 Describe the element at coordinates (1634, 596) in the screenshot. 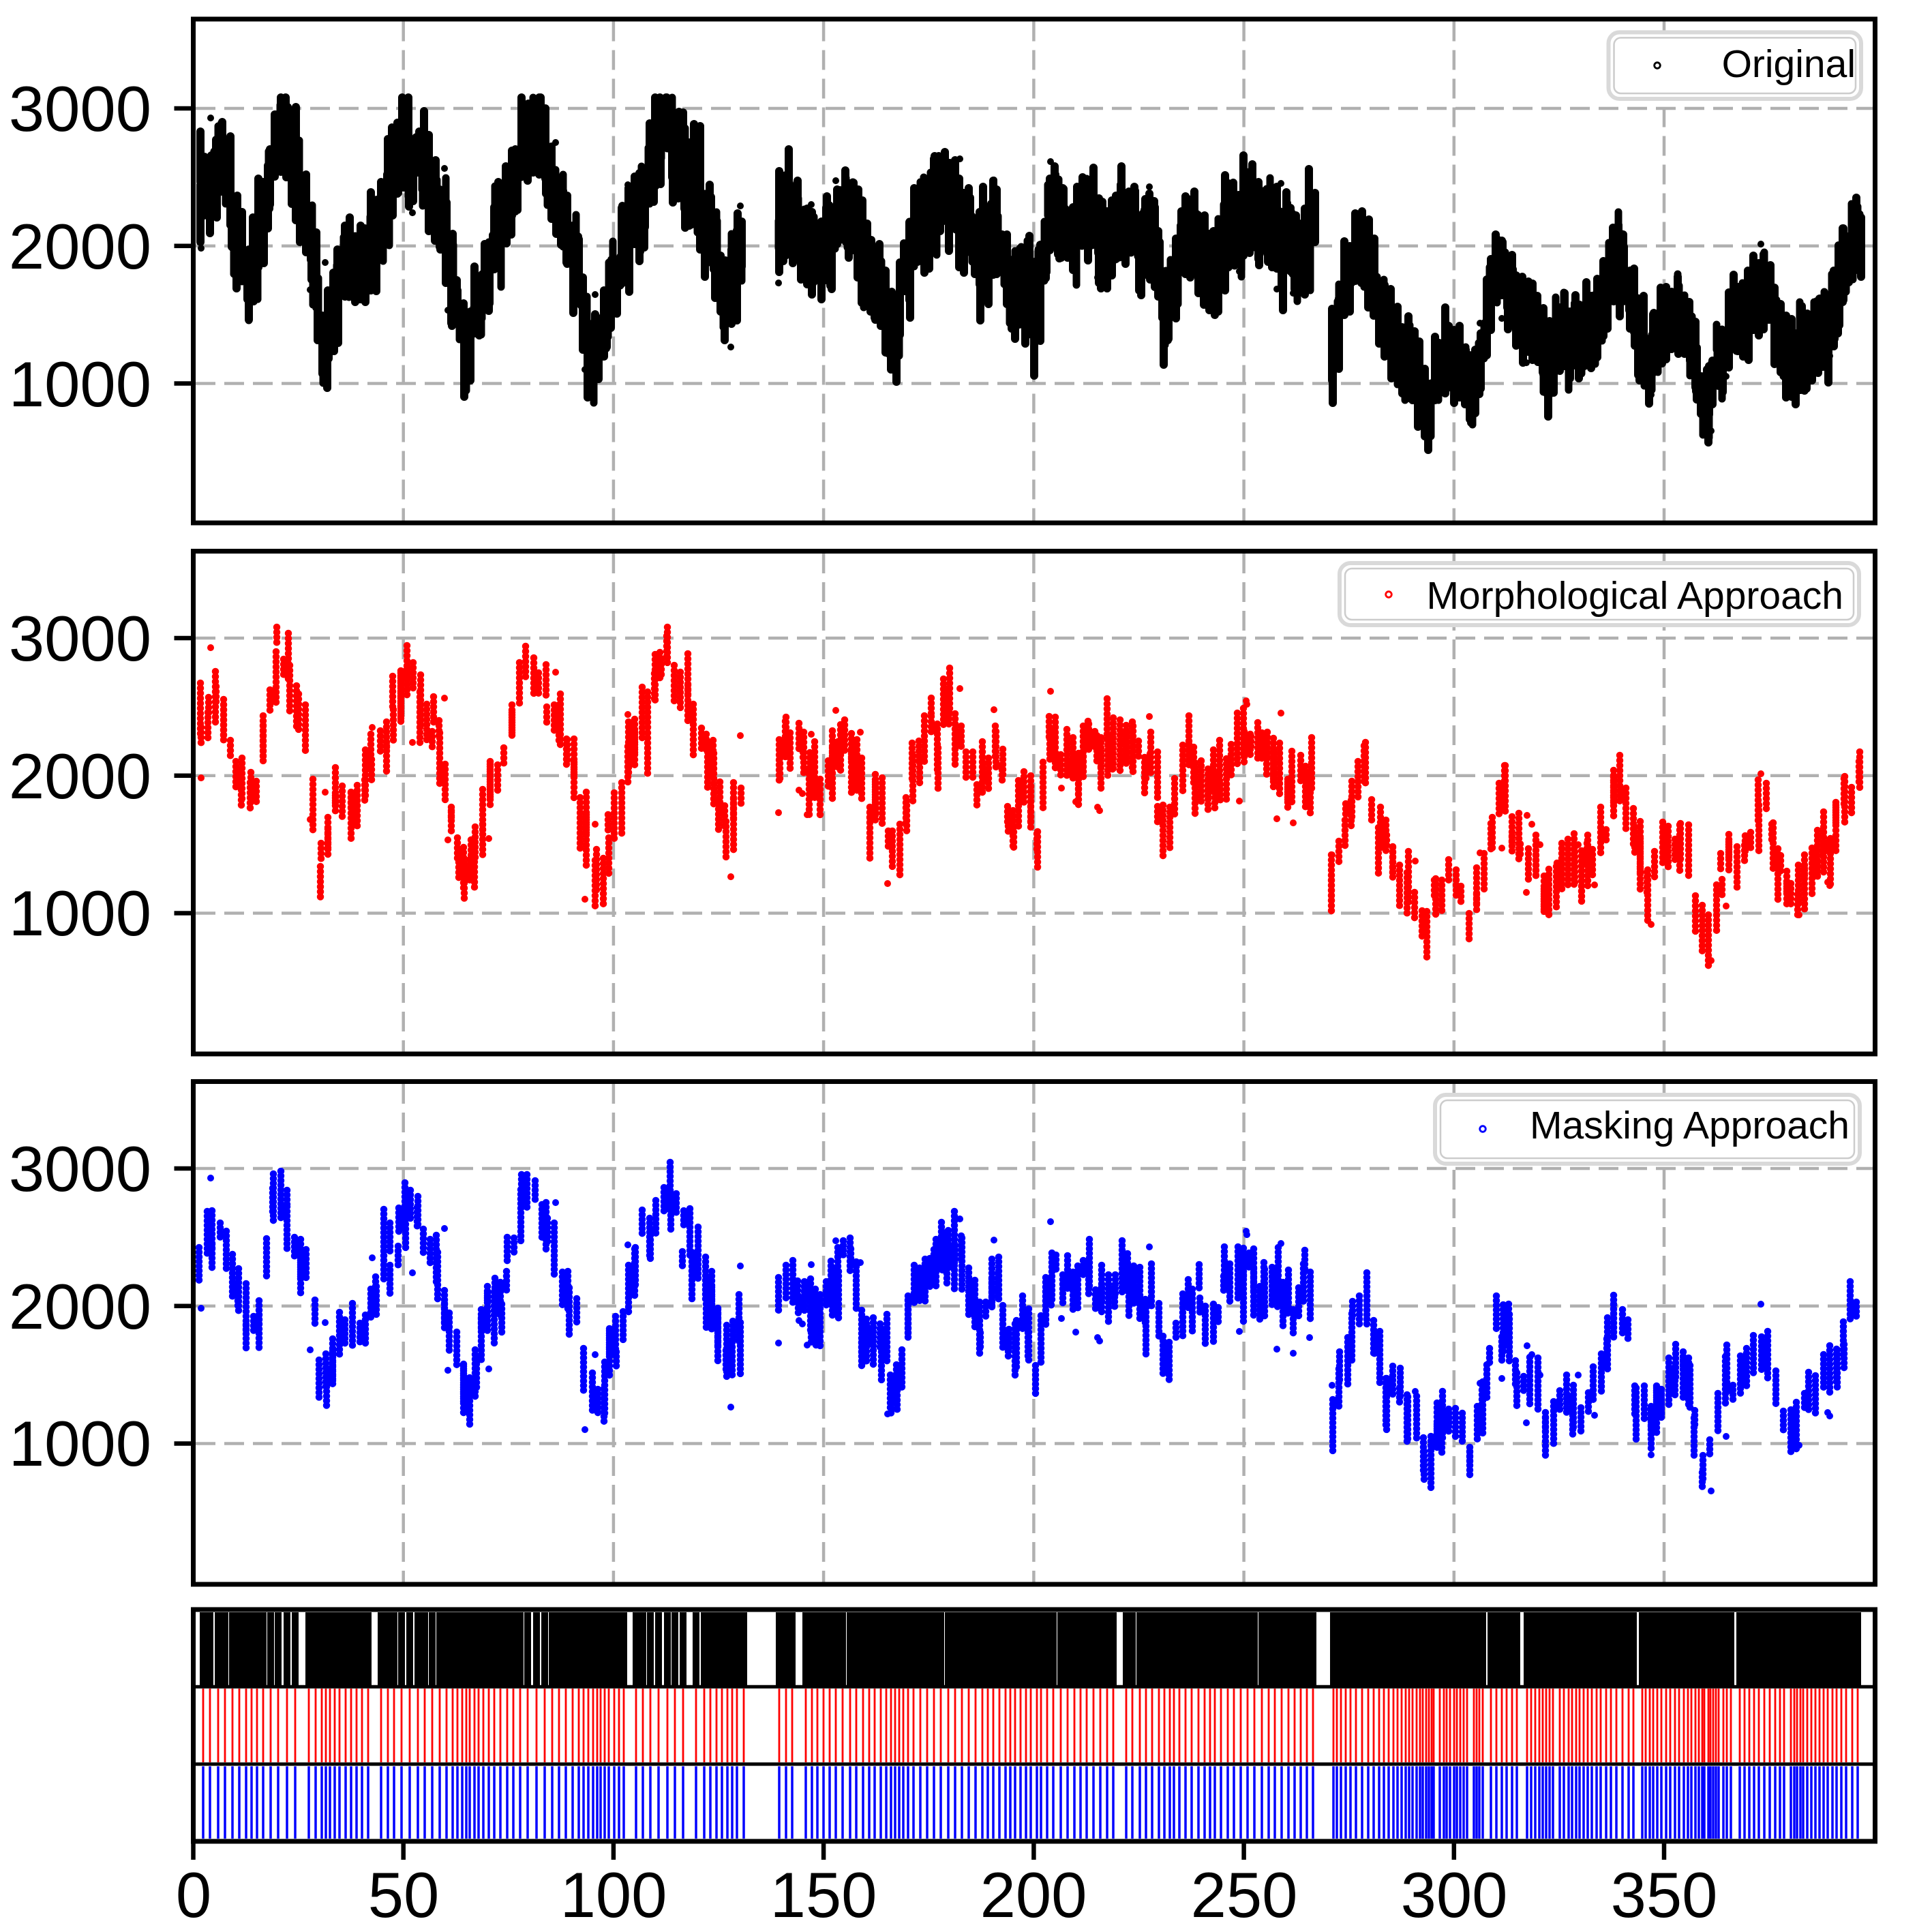

I see `svg-text: Morphological Approach` at that location.